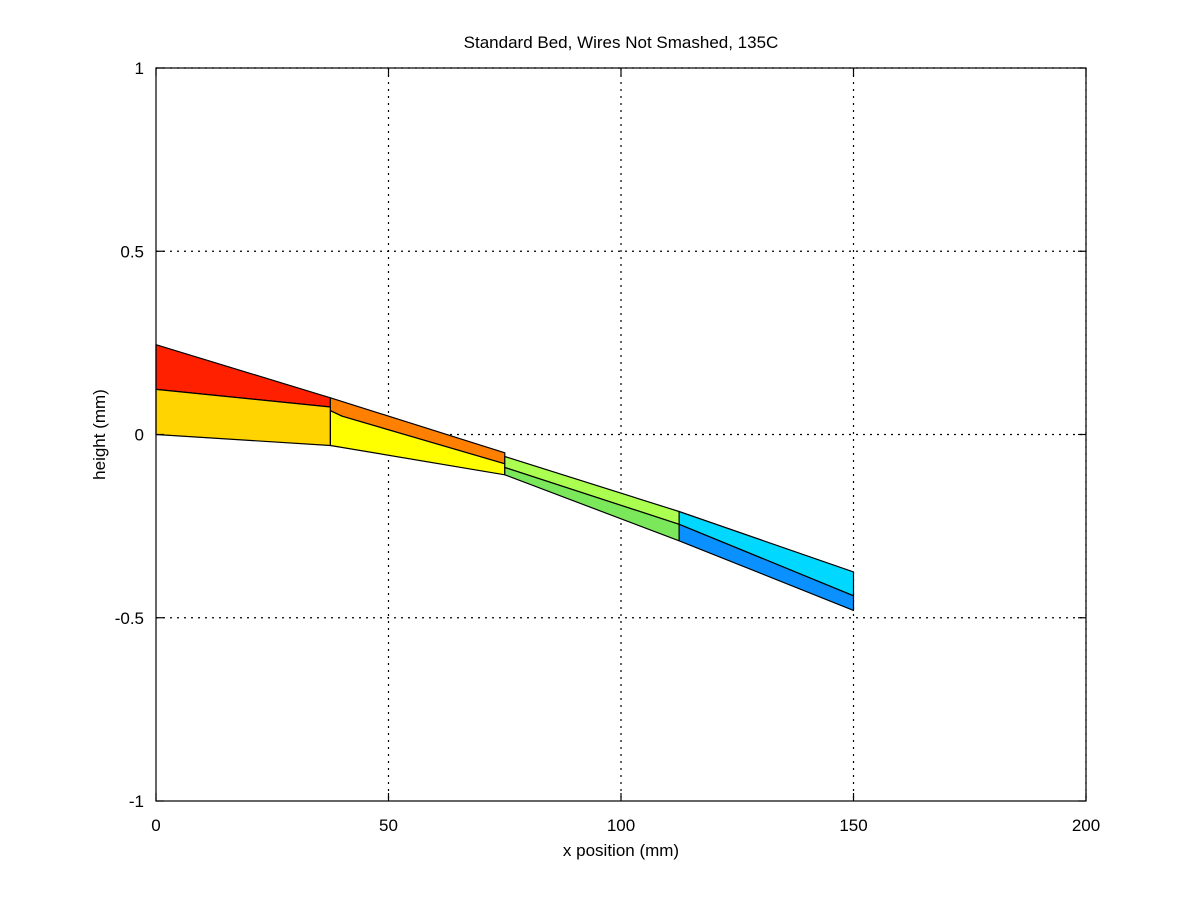 The width and height of the screenshot is (1200, 900). I want to click on chart-title: Standard Bed, Wires Not Smashed, 135C, so click(621, 42).